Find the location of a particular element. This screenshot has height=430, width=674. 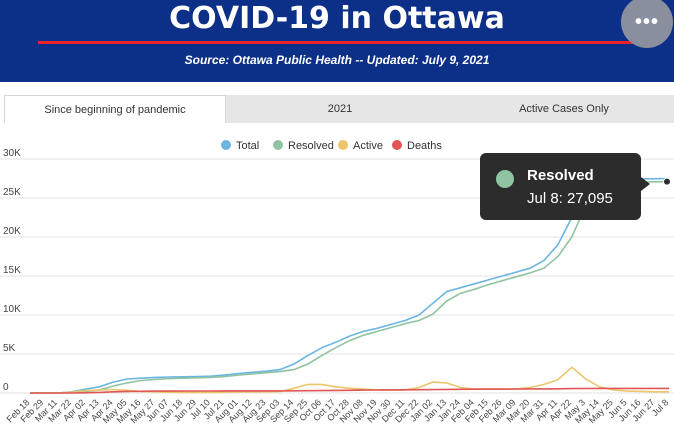

y-tick-label: 5K is located at coordinates (9, 348).